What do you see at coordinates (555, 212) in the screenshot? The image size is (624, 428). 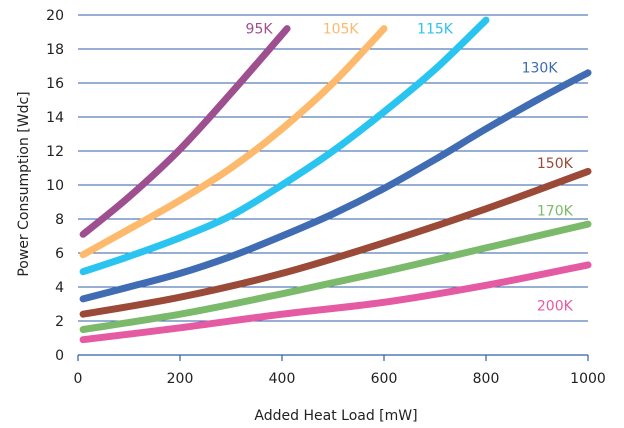 I see `series-label-170k: 170K` at bounding box center [555, 212].